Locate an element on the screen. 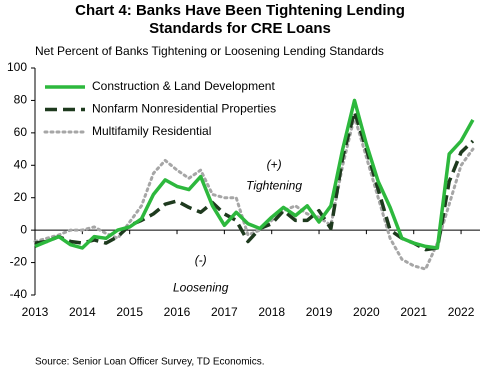 The height and width of the screenshot is (370, 496). annotation: (+) is located at coordinates (274, 164).